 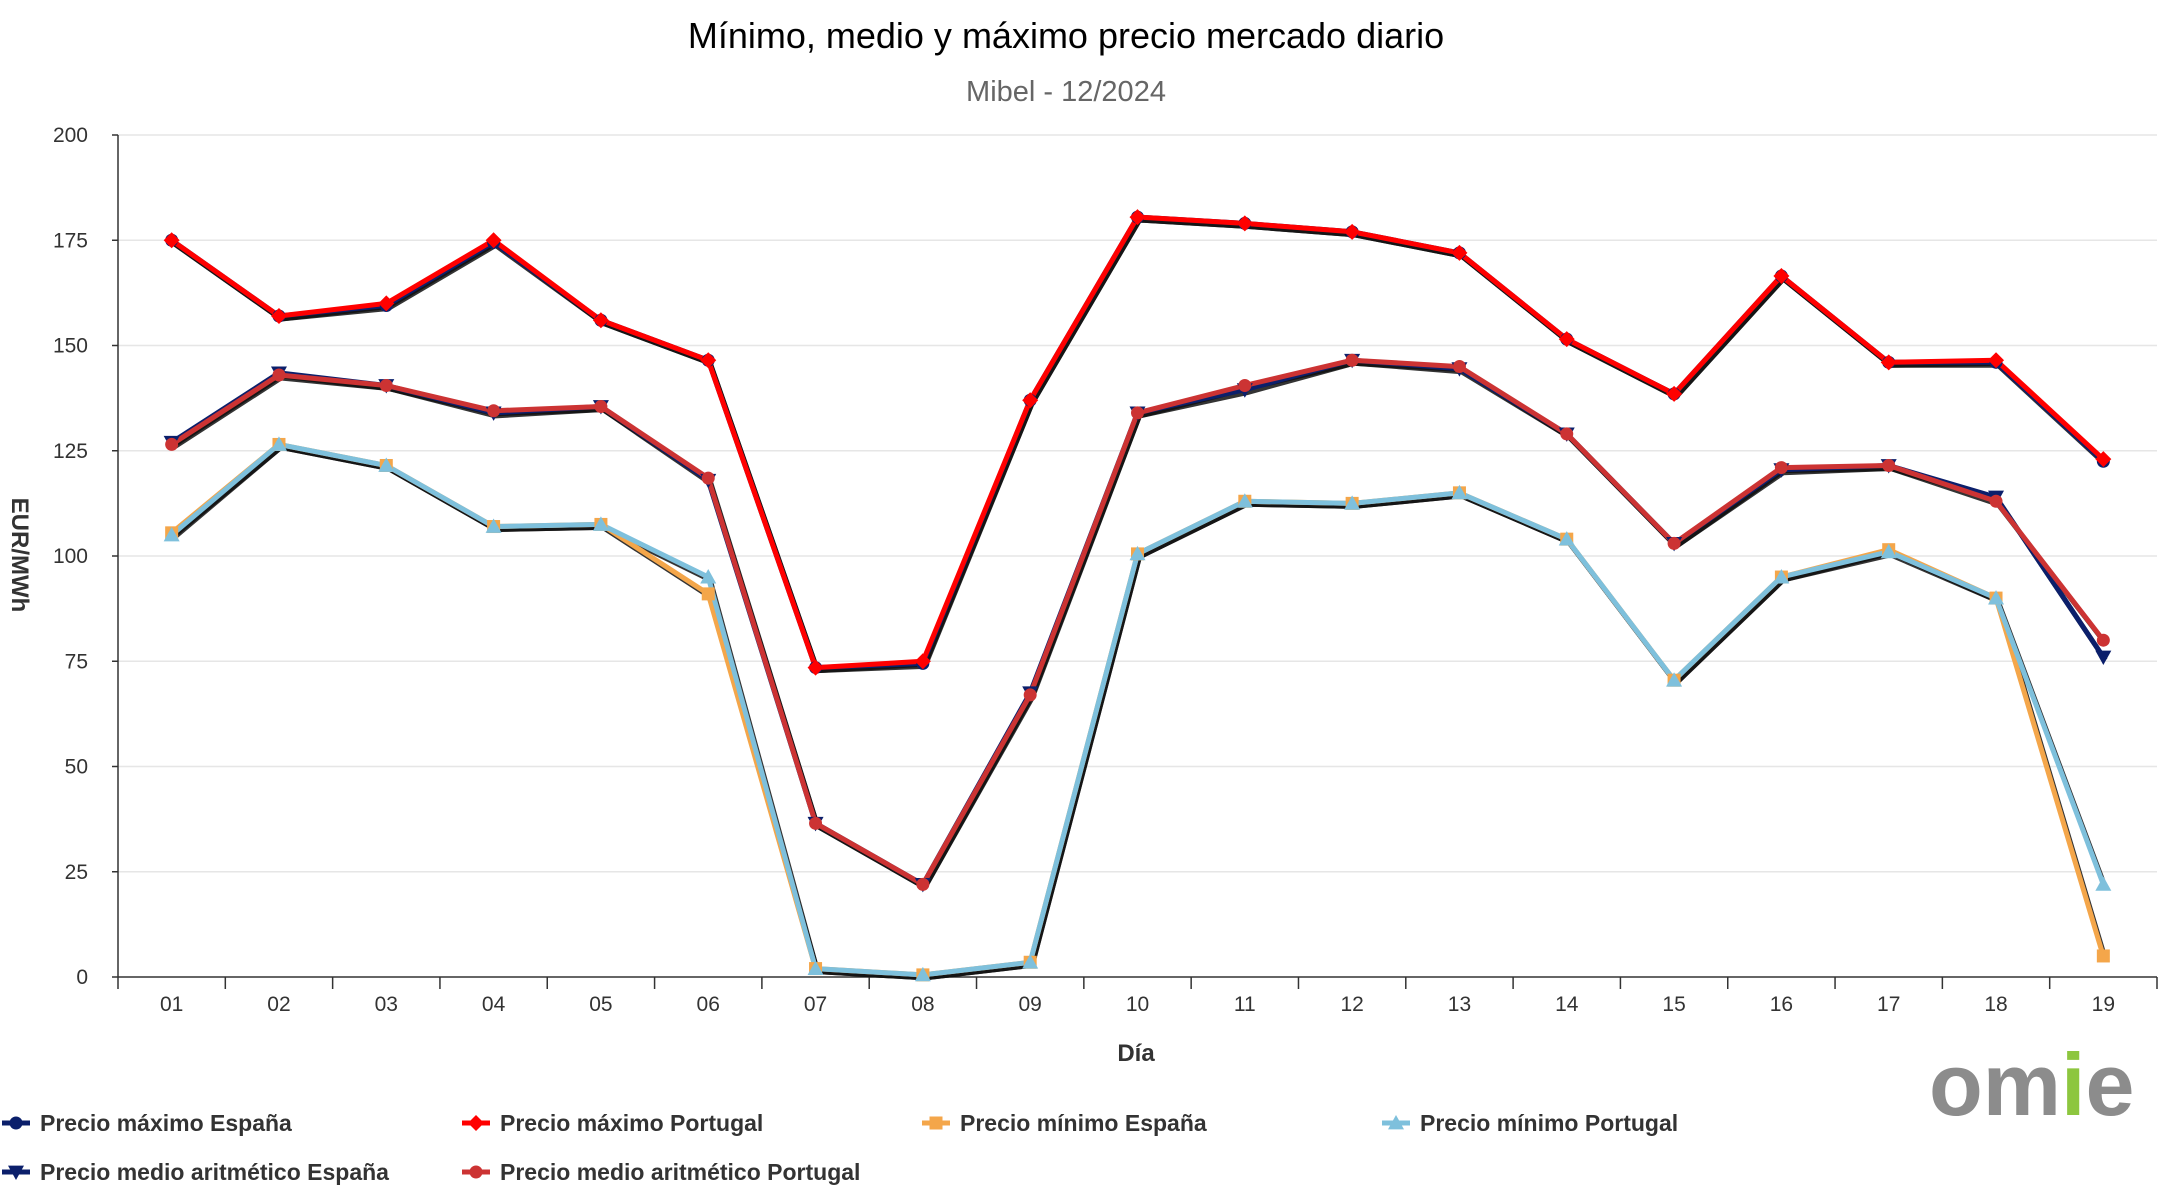 What do you see at coordinates (171, 1004) in the screenshot?
I see `x-tick-label: 01` at bounding box center [171, 1004].